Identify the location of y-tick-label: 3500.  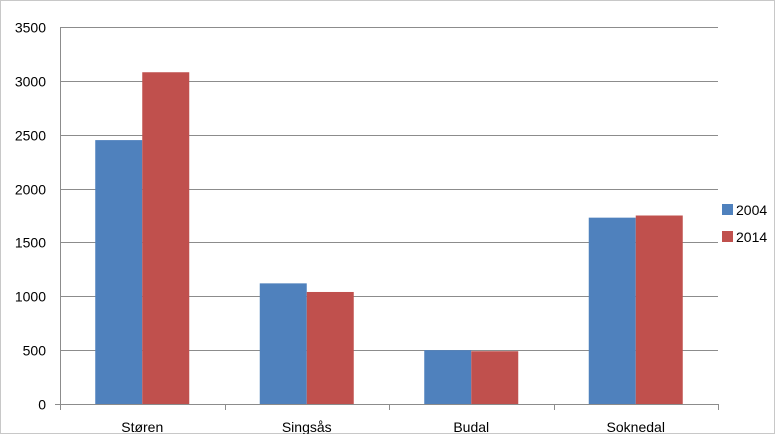
(30, 28).